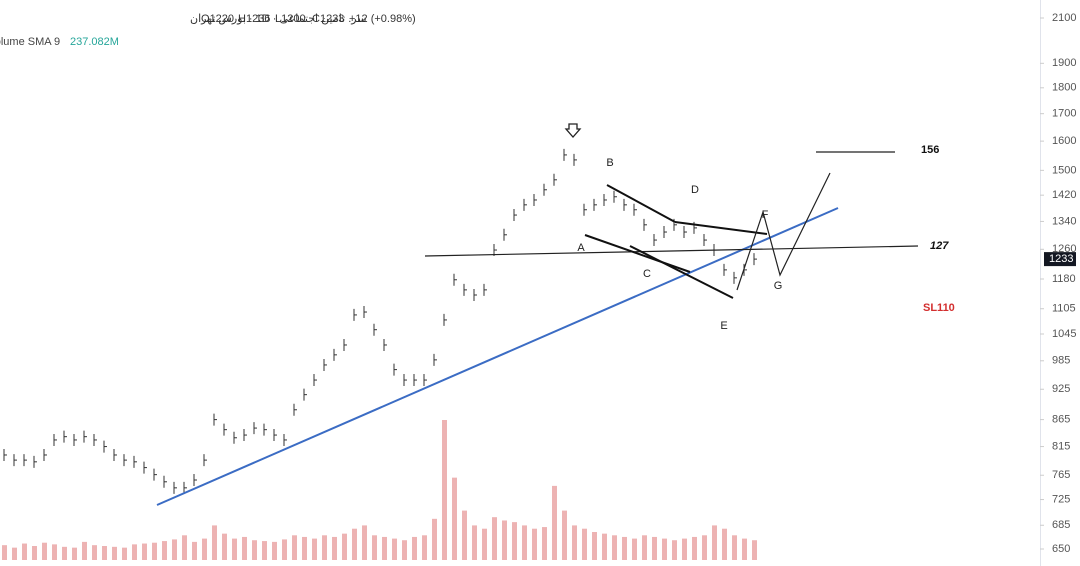 The height and width of the screenshot is (566, 1080). I want to click on wave-label: A, so click(581, 248).